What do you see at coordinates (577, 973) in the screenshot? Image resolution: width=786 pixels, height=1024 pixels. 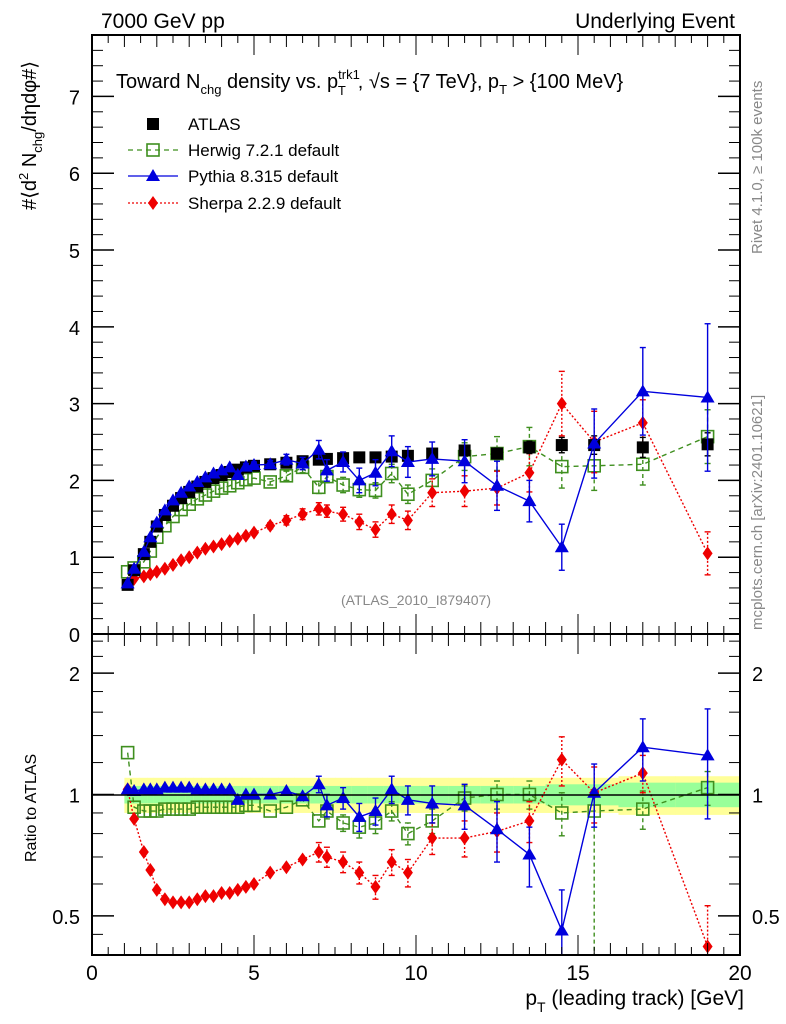 I see `x-tick-label: 15` at bounding box center [577, 973].